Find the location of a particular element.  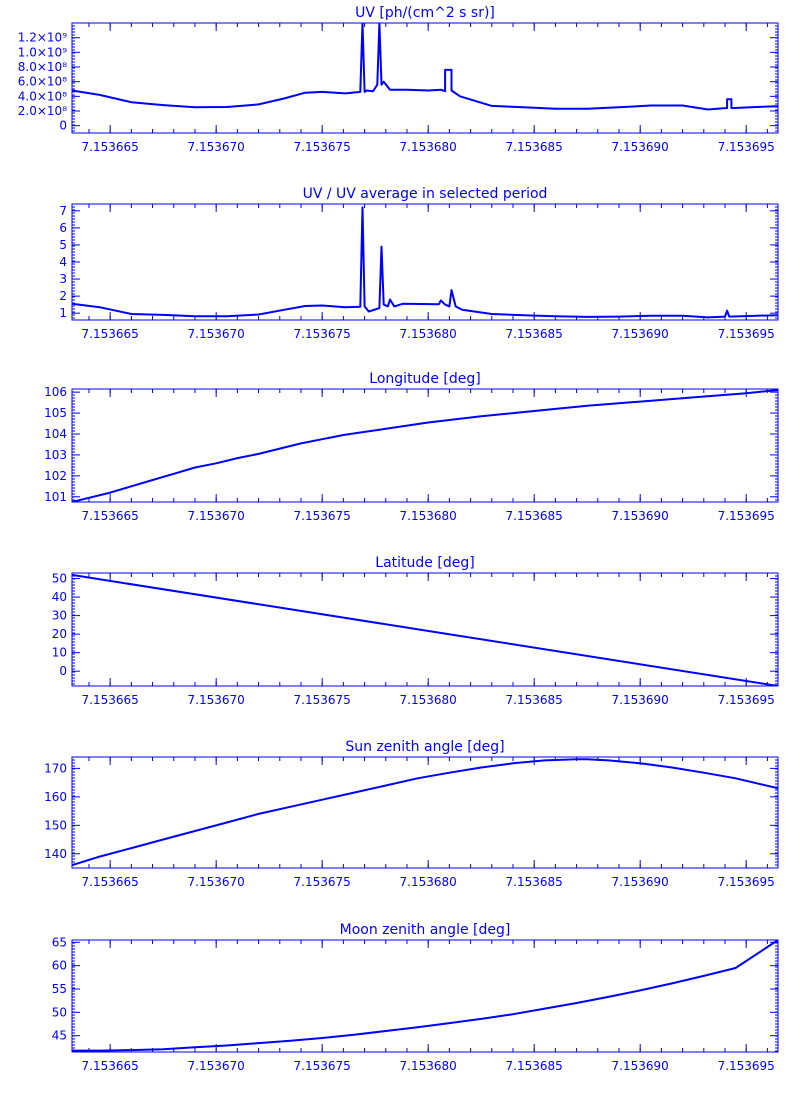

panel-title: Latitude [deg] is located at coordinates (424, 563).